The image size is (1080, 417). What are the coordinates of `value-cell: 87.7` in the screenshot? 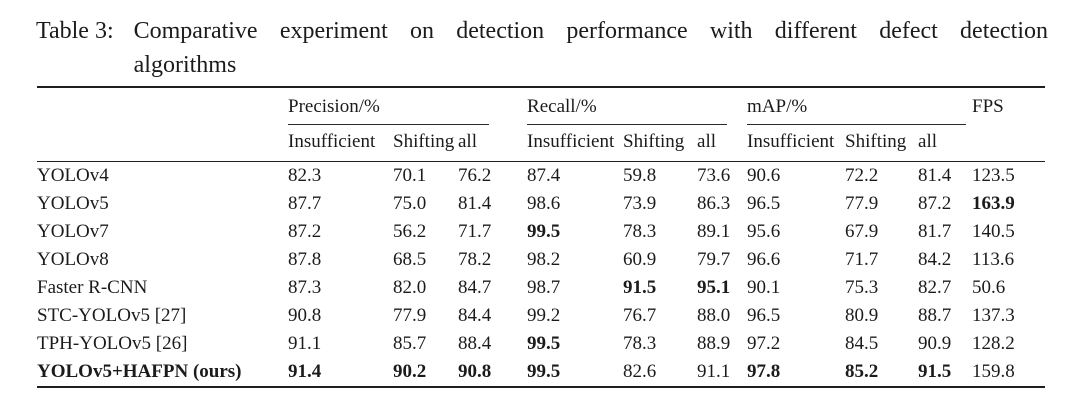 It's located at (305, 203).